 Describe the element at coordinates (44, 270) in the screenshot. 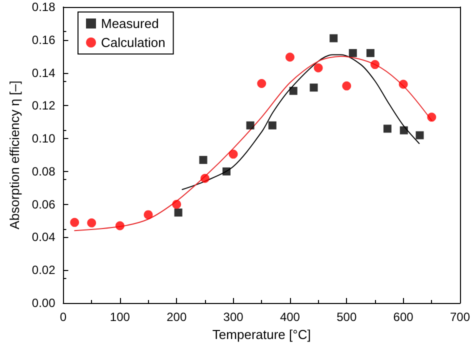

I see `y-tick-label: 0.02` at that location.